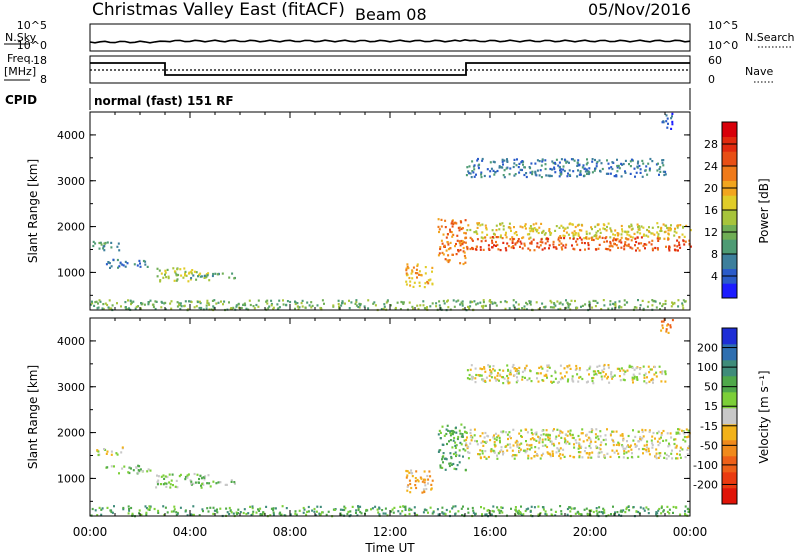 The image size is (800, 554). I want to click on colorbar-swatch, so click(729, 173).